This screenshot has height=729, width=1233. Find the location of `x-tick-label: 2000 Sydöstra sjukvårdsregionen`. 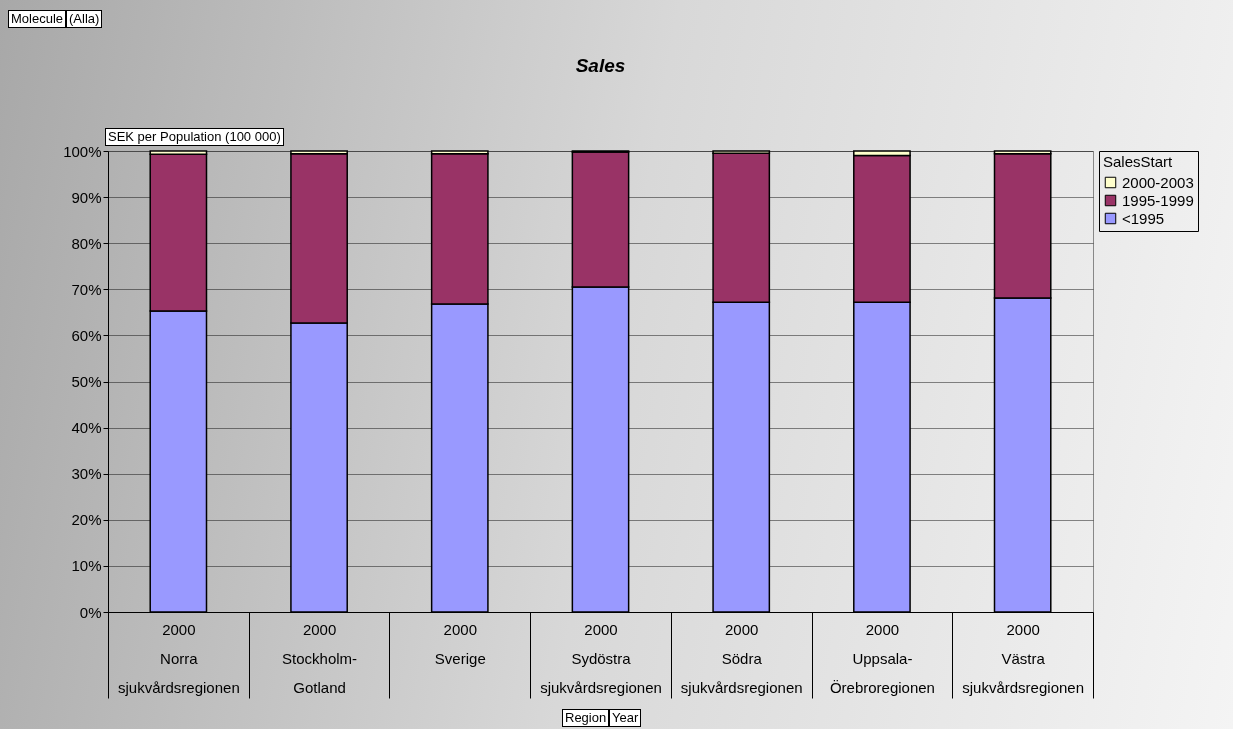

x-tick-label: 2000 Sydöstra sjukvårdsregionen is located at coordinates (601, 658).